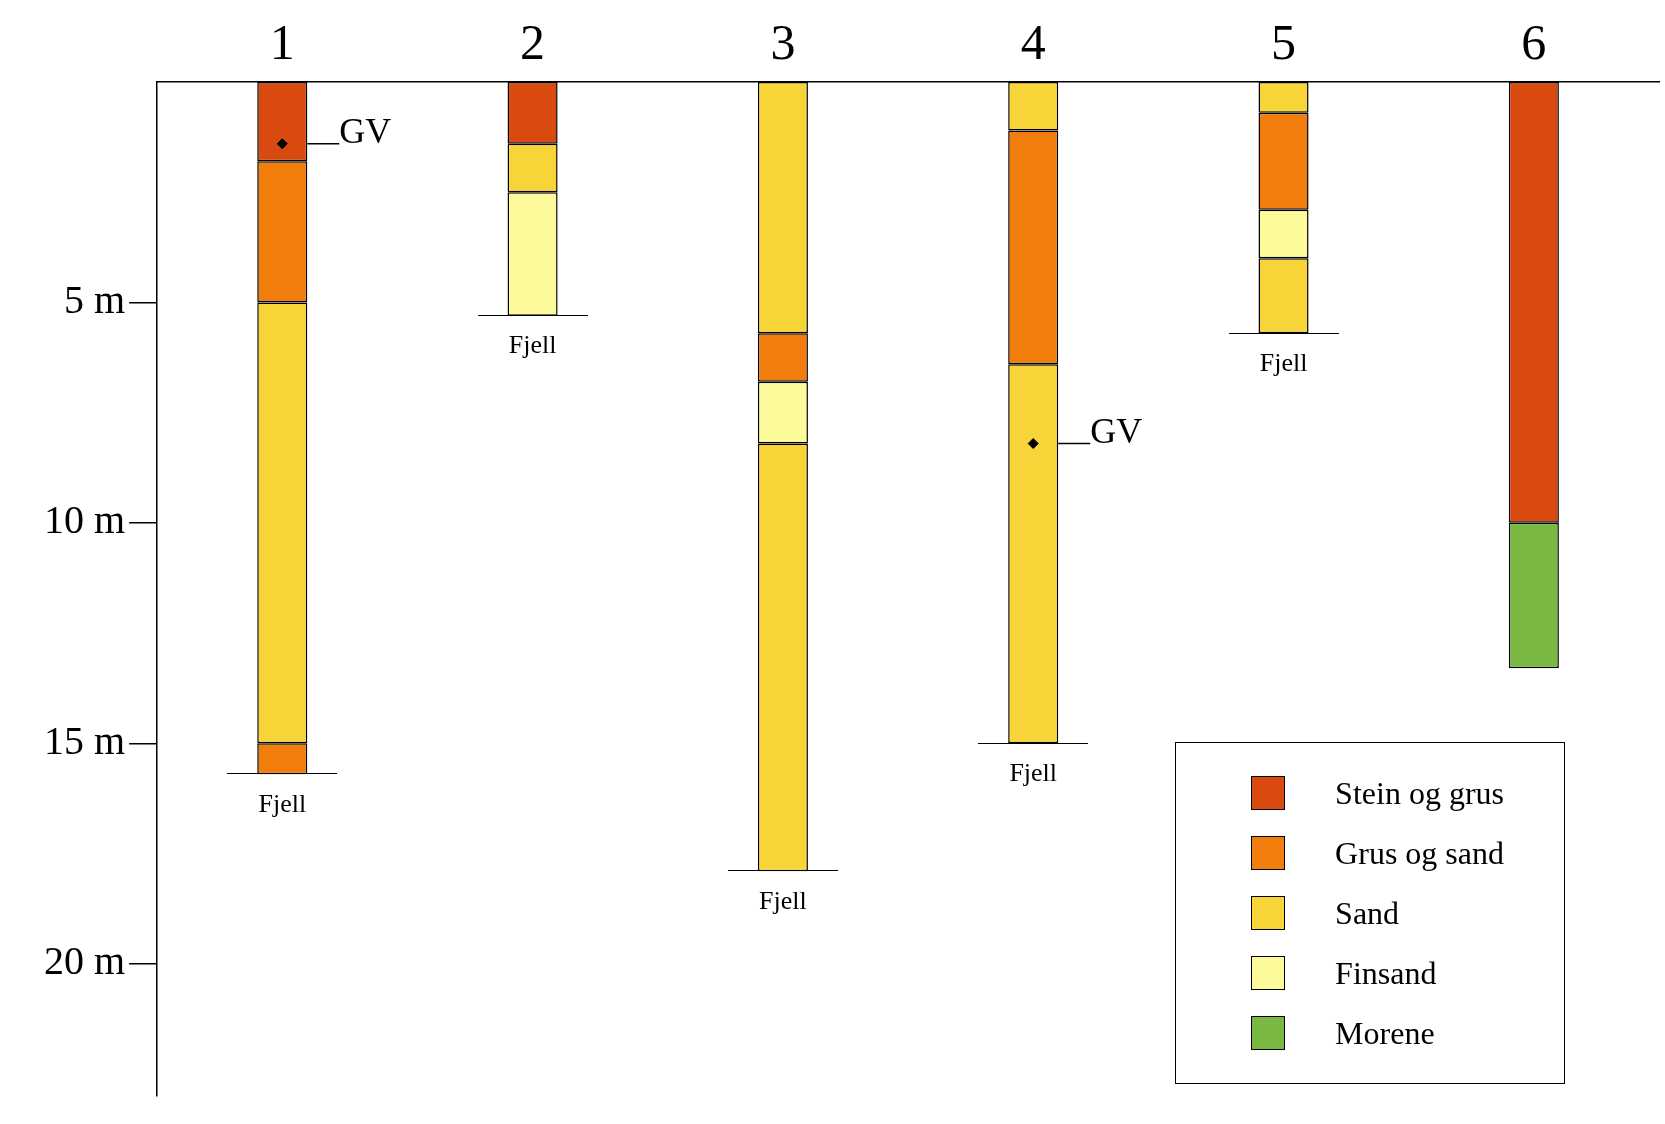 The width and height of the screenshot is (1665, 1124). I want to click on legend-label: Morene, so click(1385, 1033).